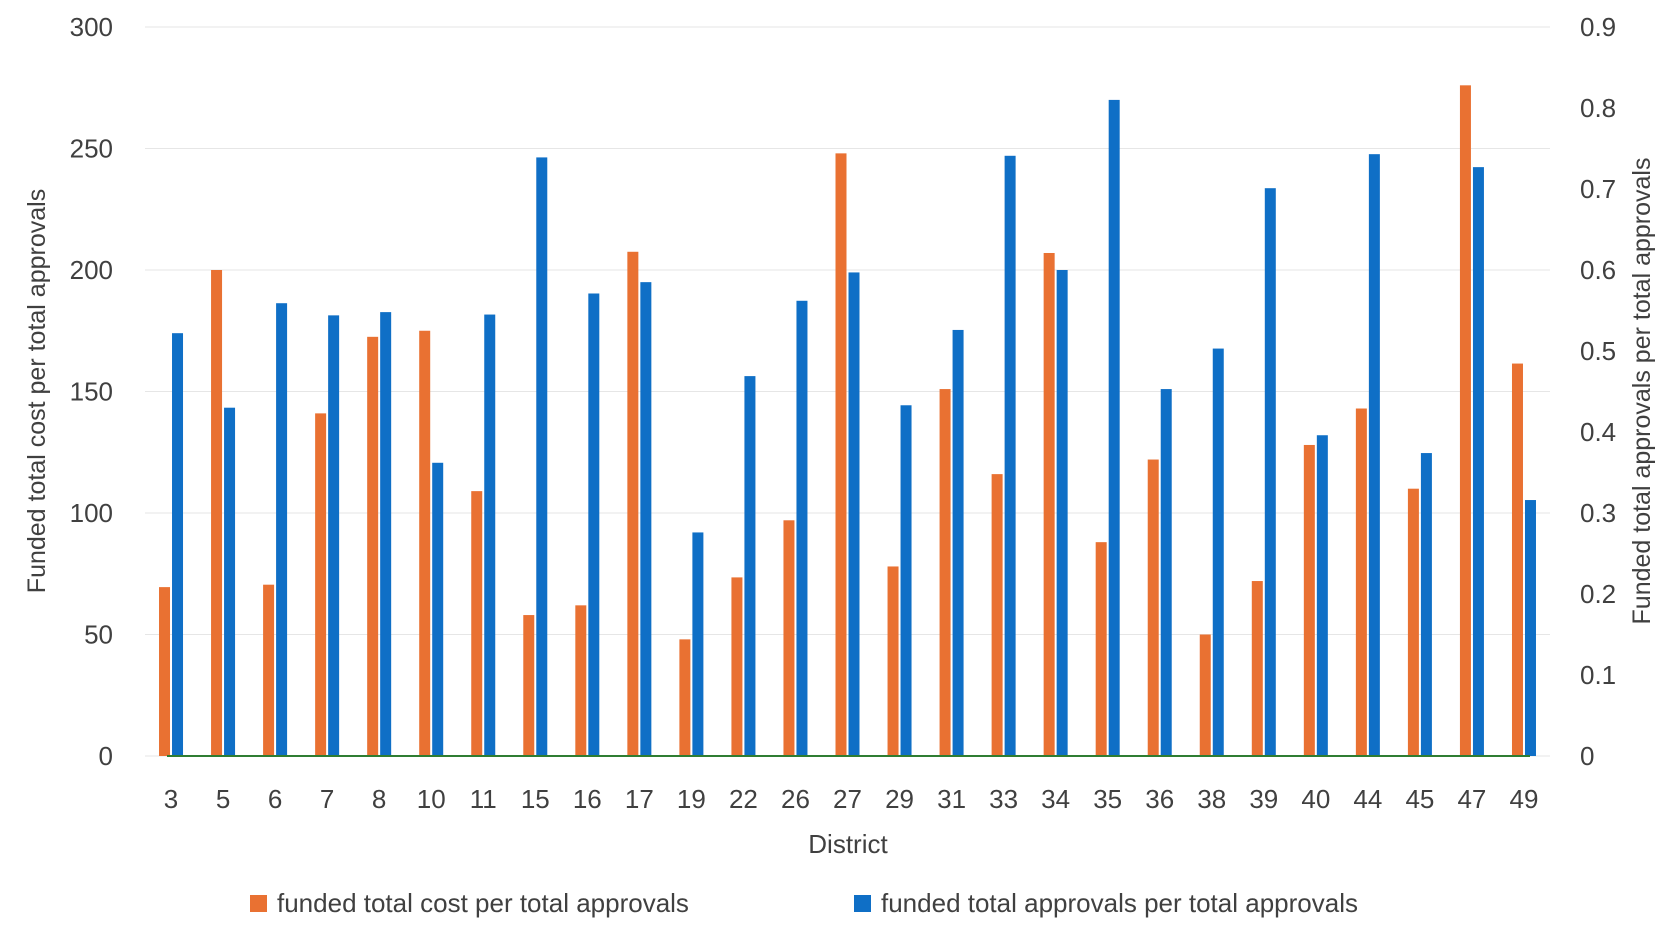 The width and height of the screenshot is (1678, 939). Describe the element at coordinates (431, 799) in the screenshot. I see `x-tick-label: 10` at that location.